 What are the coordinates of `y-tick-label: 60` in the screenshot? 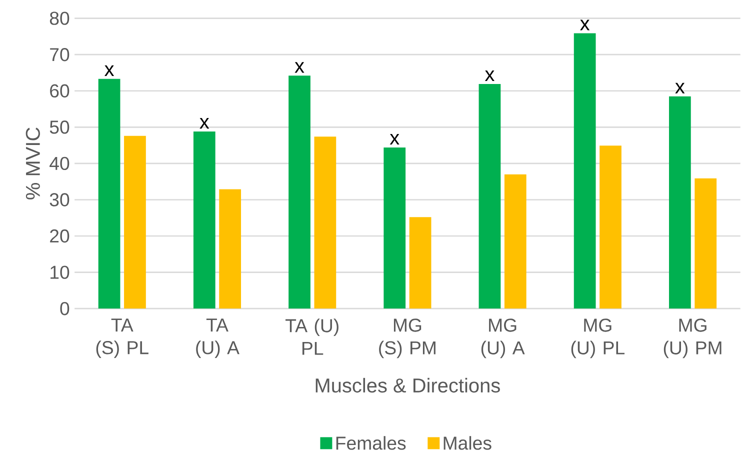 It's located at (60, 91).